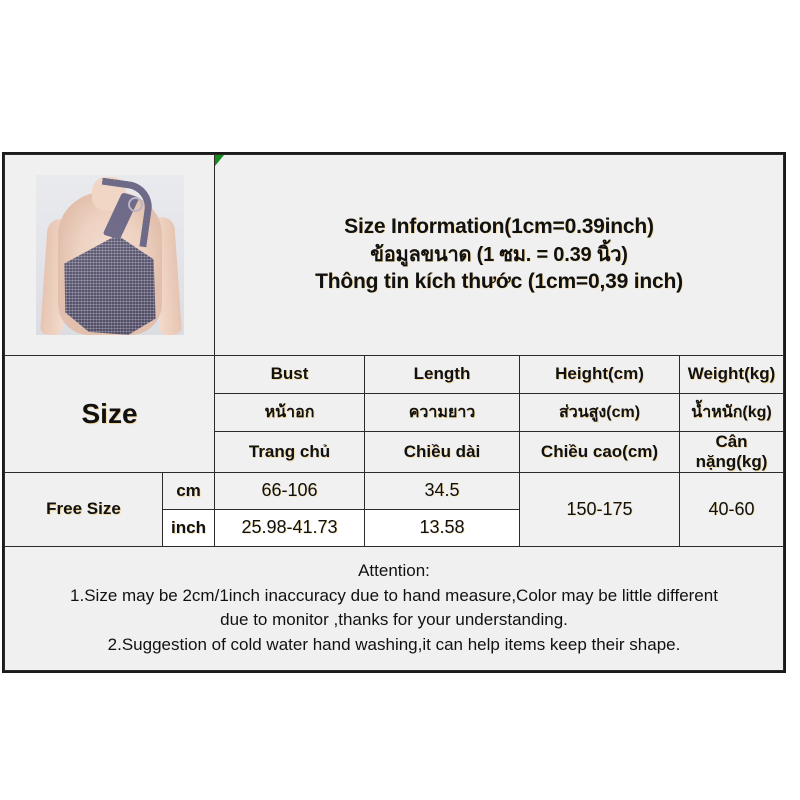 This screenshot has height=800, width=800. Describe the element at coordinates (289, 490) in the screenshot. I see `cell-bust-cm: 66-106` at that location.